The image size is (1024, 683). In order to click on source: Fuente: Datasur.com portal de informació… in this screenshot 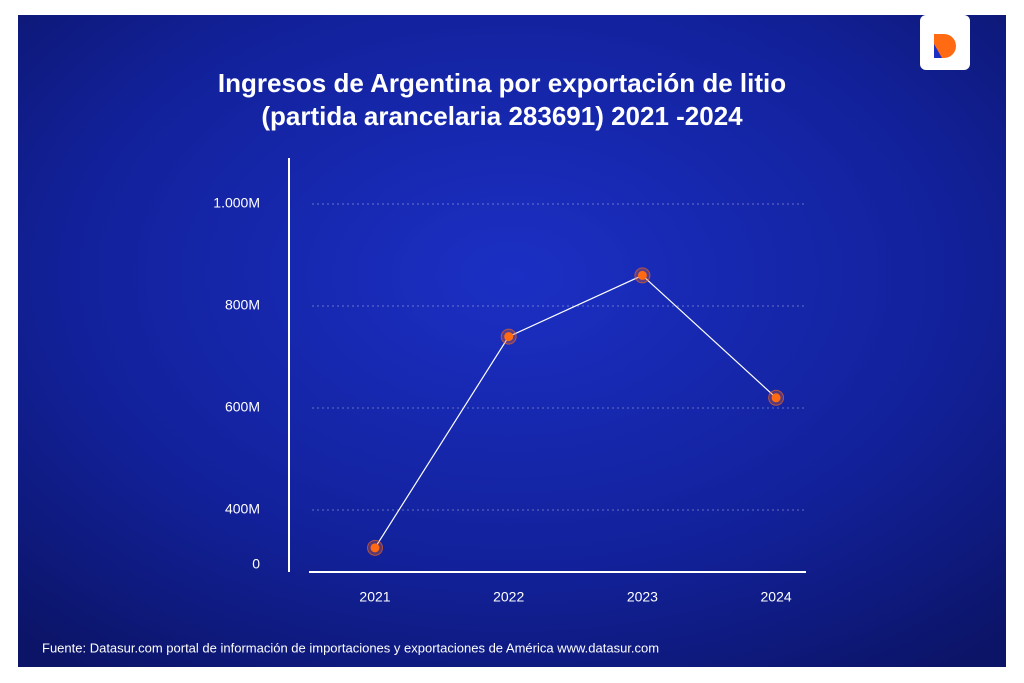, I will do `click(350, 647)`.